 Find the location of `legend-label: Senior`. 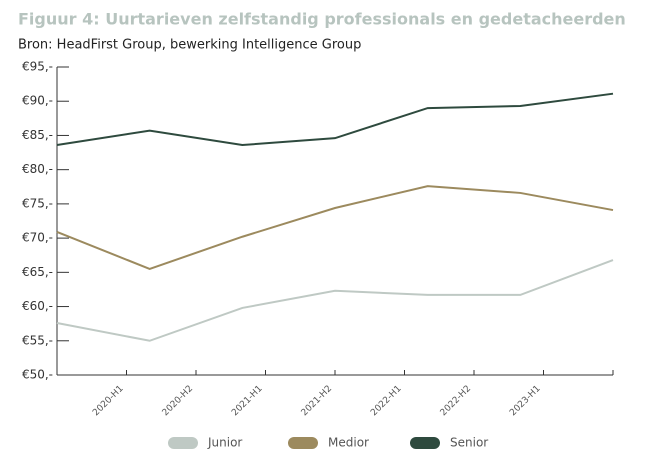

legend-label: Senior is located at coordinates (469, 443).